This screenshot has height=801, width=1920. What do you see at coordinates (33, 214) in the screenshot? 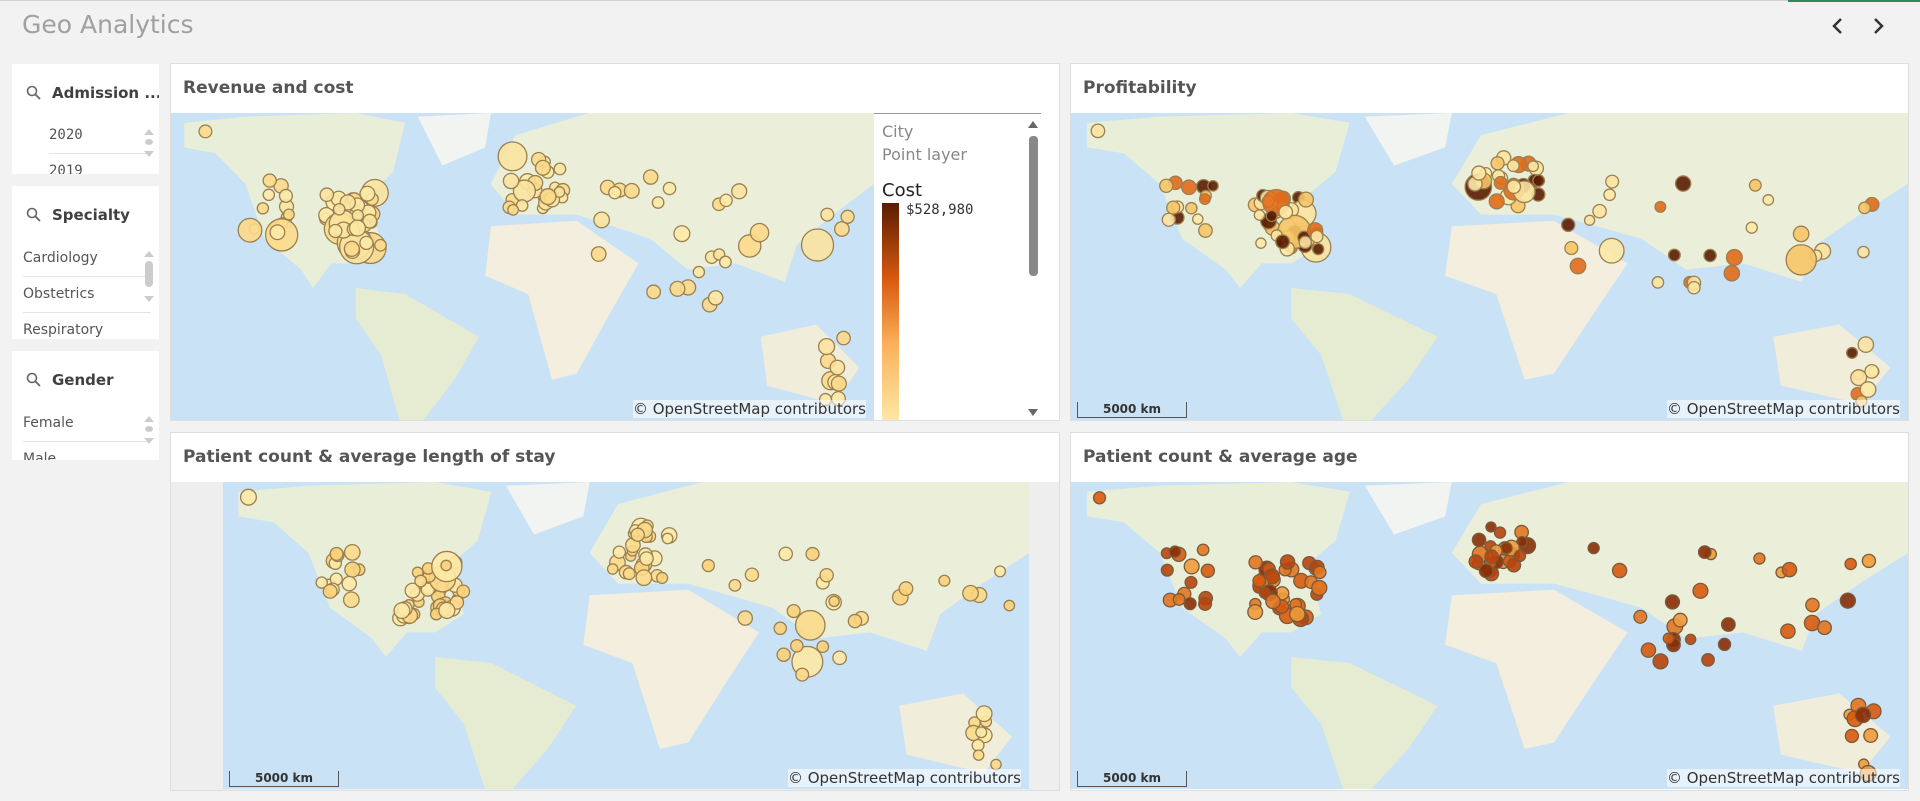
I see `search-icon` at bounding box center [33, 214].